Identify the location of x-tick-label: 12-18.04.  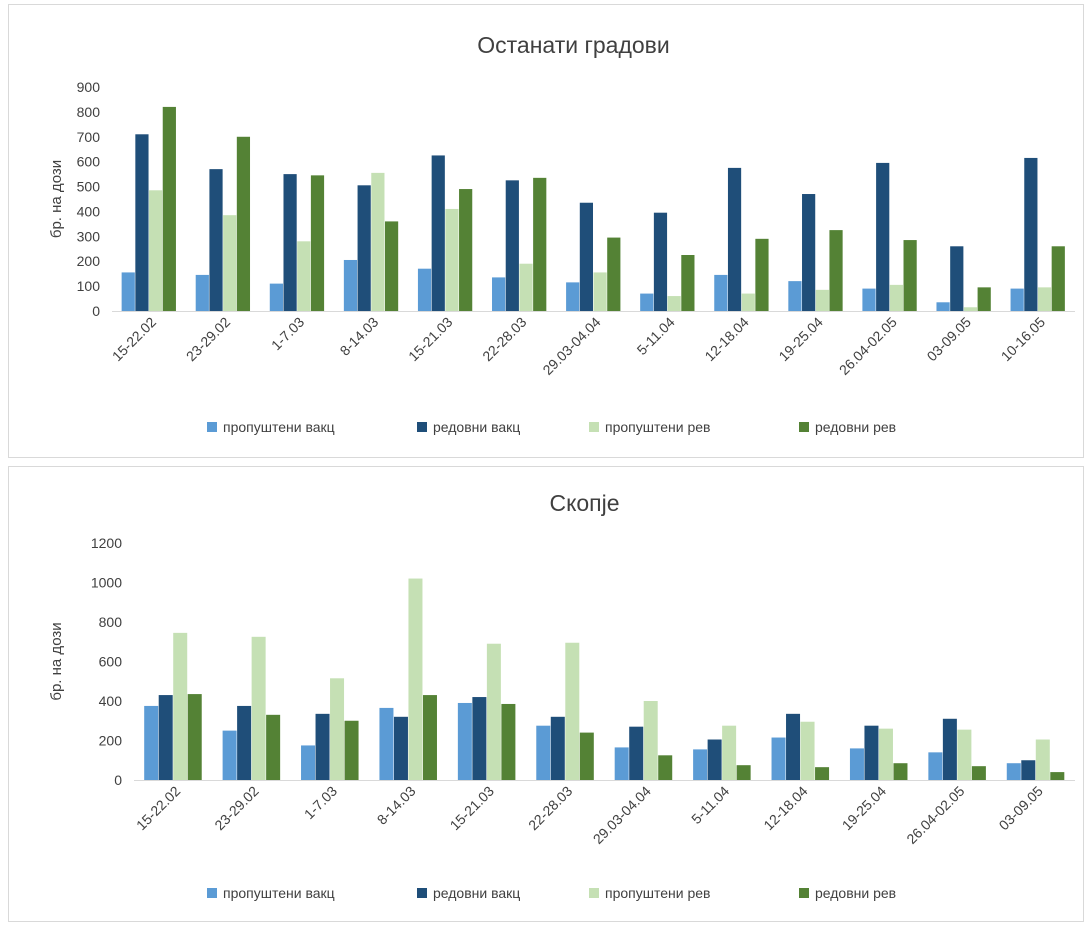
(726, 339).